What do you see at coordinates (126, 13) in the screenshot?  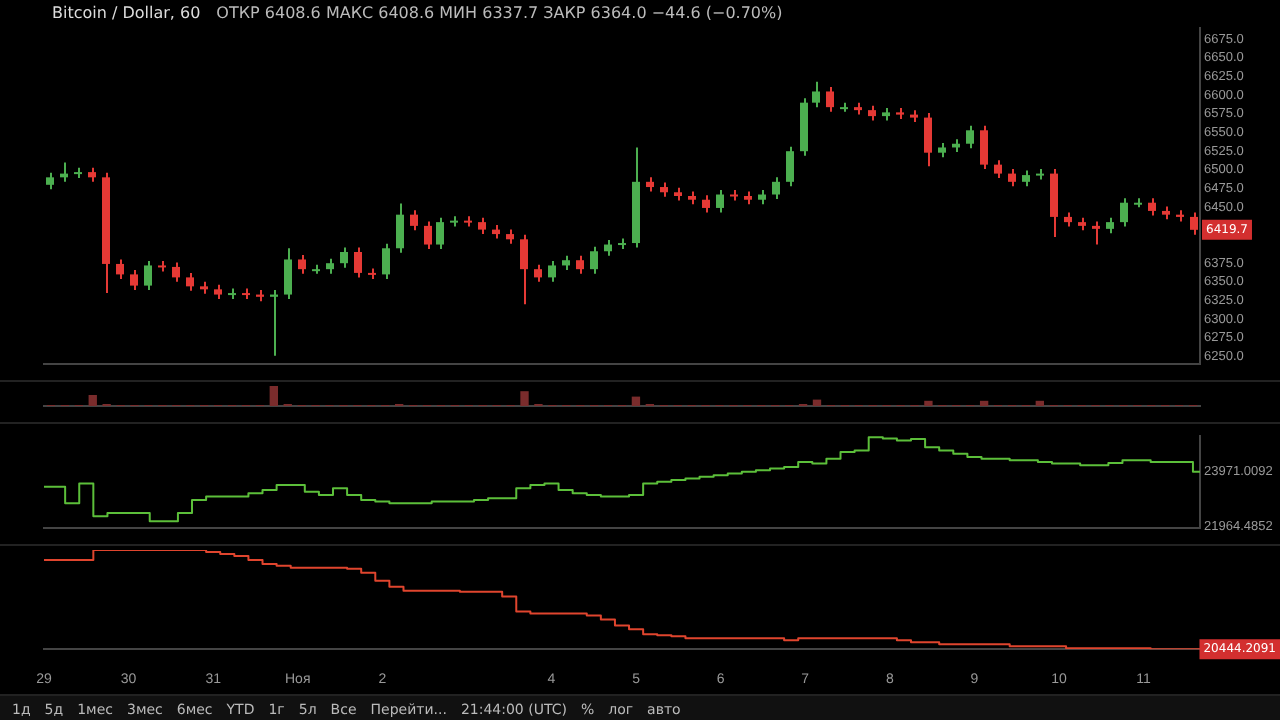 I see `chart-title: Bitcoin / Dollar, 60` at bounding box center [126, 13].